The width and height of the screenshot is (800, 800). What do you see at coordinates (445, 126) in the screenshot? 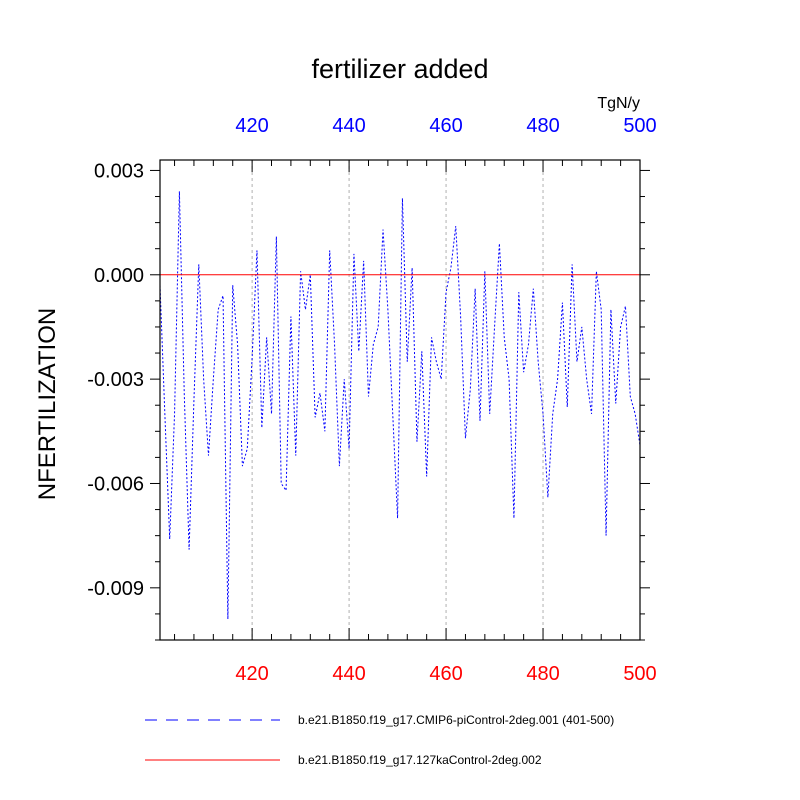
I see `x-tick-label-top: 460` at bounding box center [445, 126].